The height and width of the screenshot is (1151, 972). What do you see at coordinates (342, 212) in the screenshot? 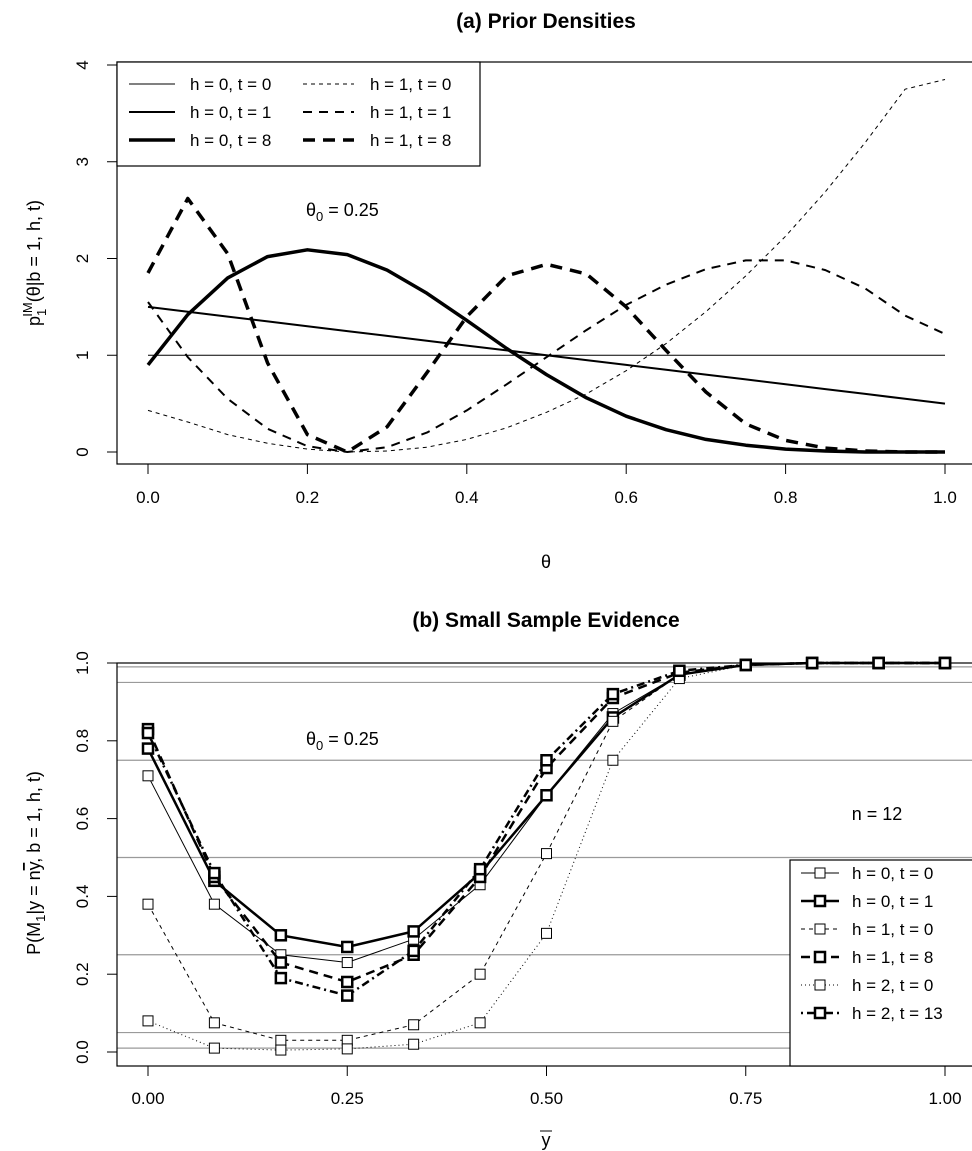
I see `panel-a-theta-annotation: θ0 = 0.25` at bounding box center [342, 212].